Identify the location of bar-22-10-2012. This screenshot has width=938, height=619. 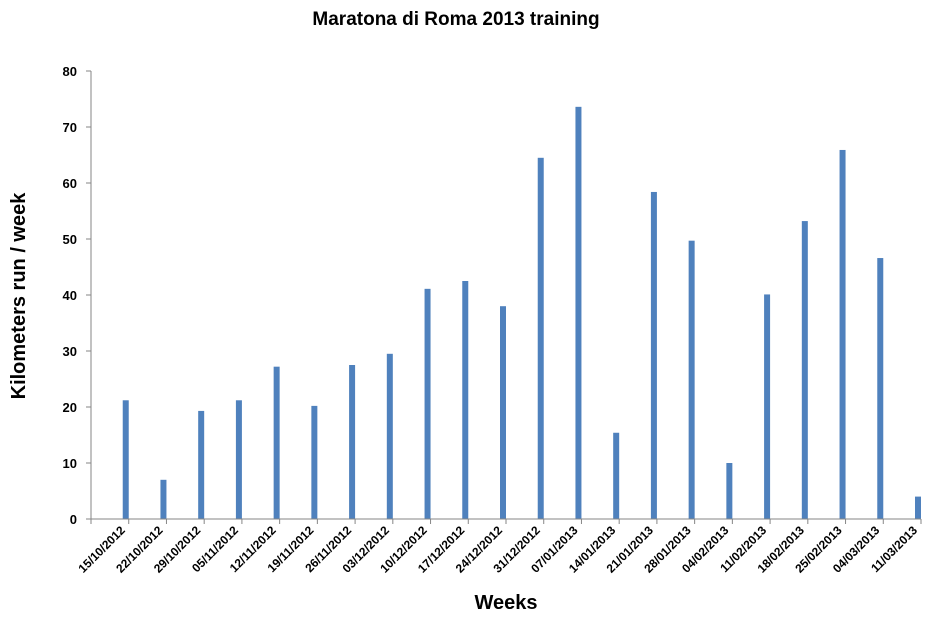
(163, 499).